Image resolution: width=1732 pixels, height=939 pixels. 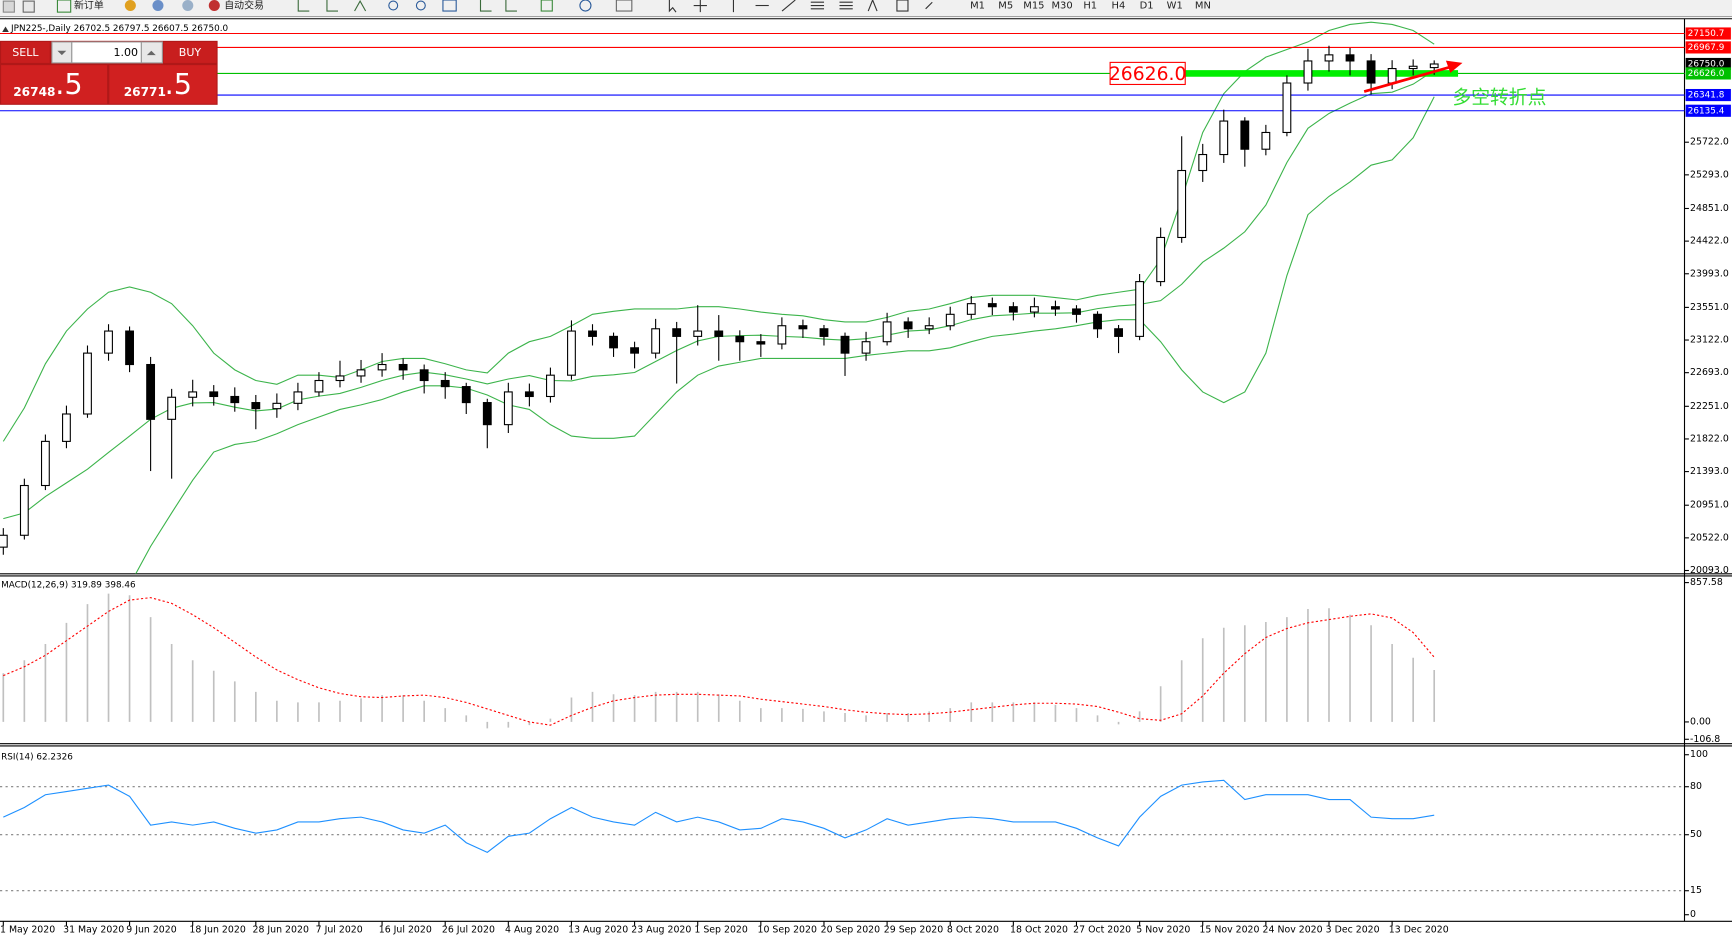 I want to click on timeframe-button: M1, so click(x=977, y=6).